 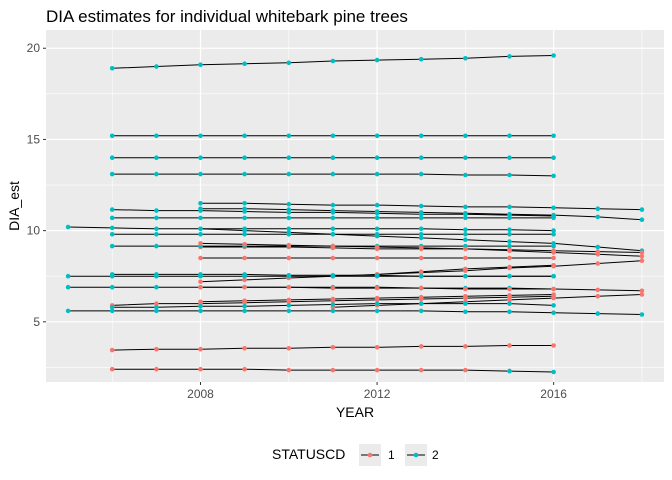 What do you see at coordinates (370, 455) in the screenshot?
I see `legend-key-1-dot` at bounding box center [370, 455].